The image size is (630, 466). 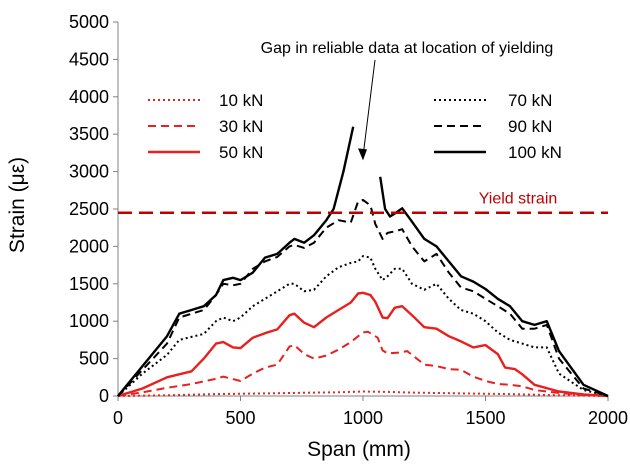 I want to click on y-tick-label: 4500, so click(x=89, y=59).